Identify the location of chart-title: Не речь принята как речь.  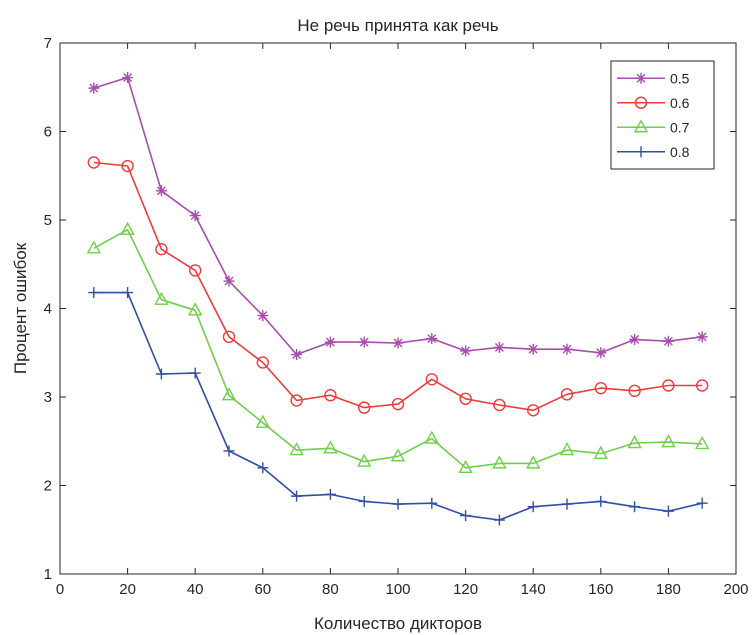
(397, 25).